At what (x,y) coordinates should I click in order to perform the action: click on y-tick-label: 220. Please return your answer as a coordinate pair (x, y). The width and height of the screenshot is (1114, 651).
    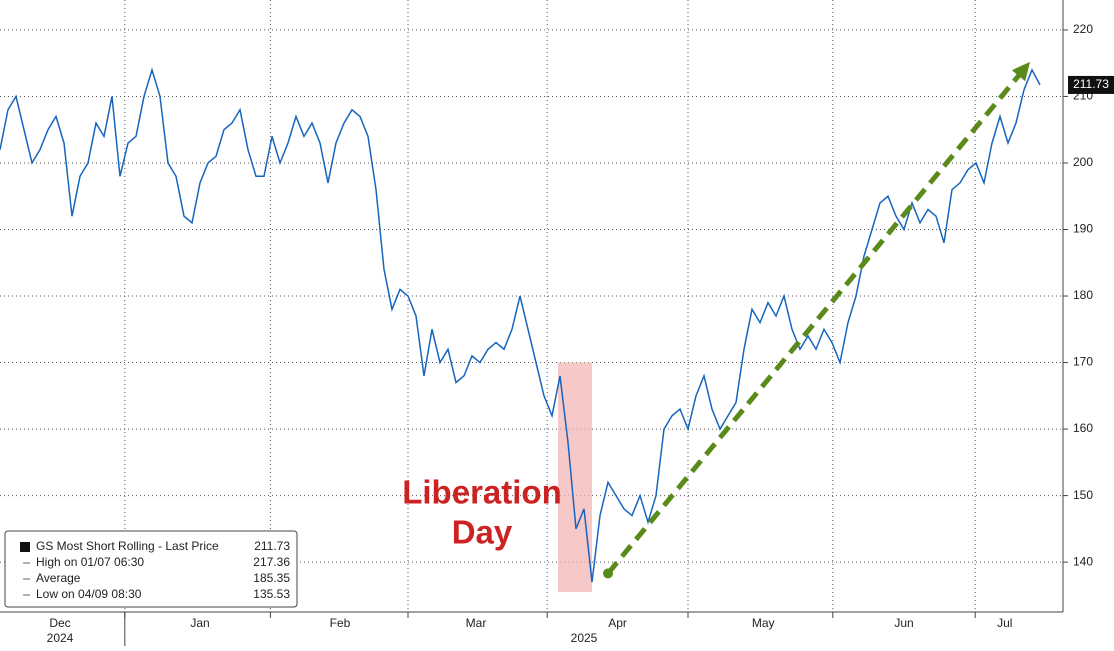
    Looking at the image, I should click on (1083, 29).